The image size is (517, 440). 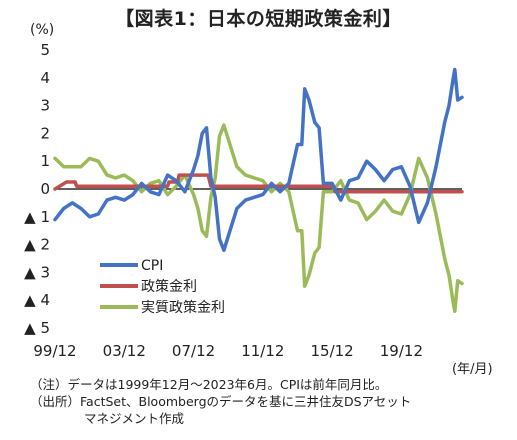 What do you see at coordinates (45, 78) in the screenshot?
I see `y-tick-label: 4` at bounding box center [45, 78].